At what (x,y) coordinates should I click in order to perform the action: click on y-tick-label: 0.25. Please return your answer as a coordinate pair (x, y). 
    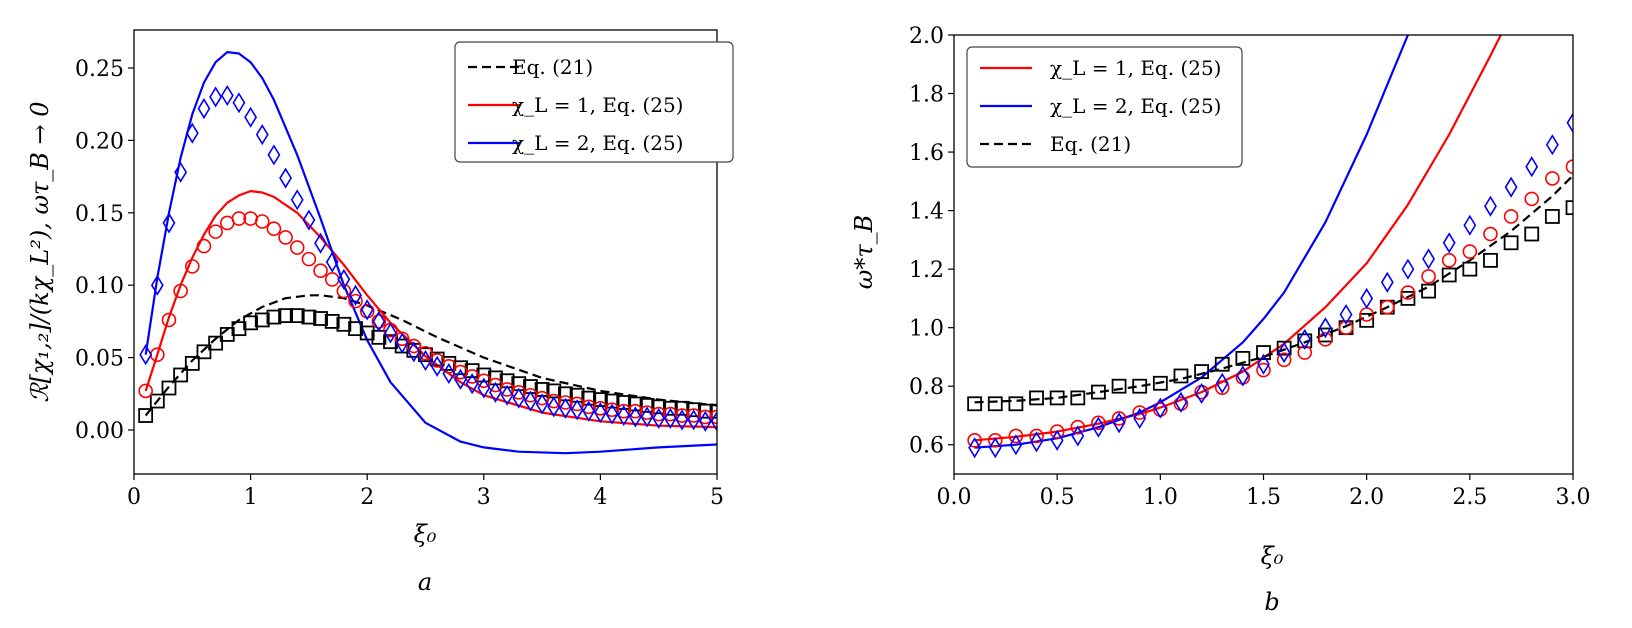
    Looking at the image, I should click on (99, 69).